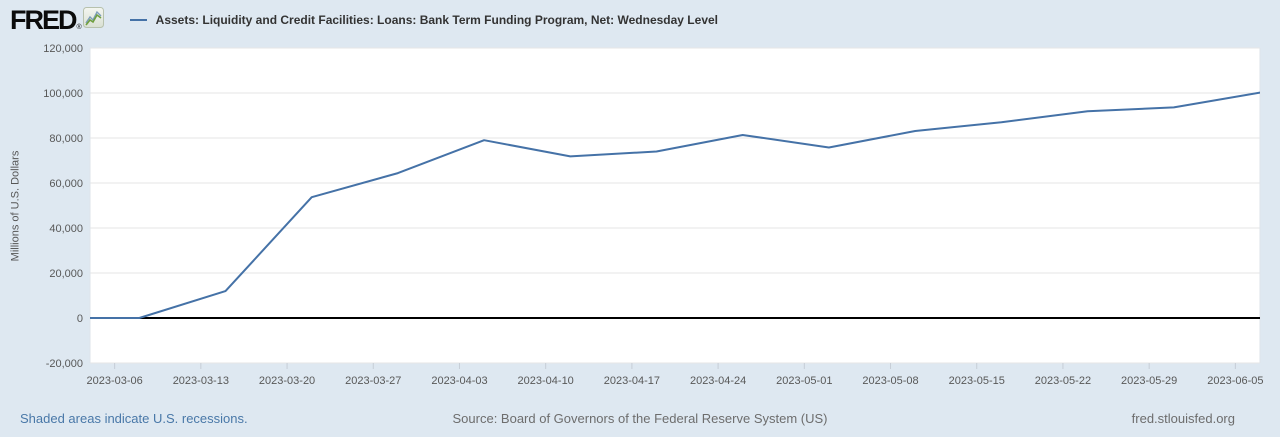 Image resolution: width=1280 pixels, height=437 pixels. I want to click on x-tick-label: 2023-03-27, so click(373, 381).